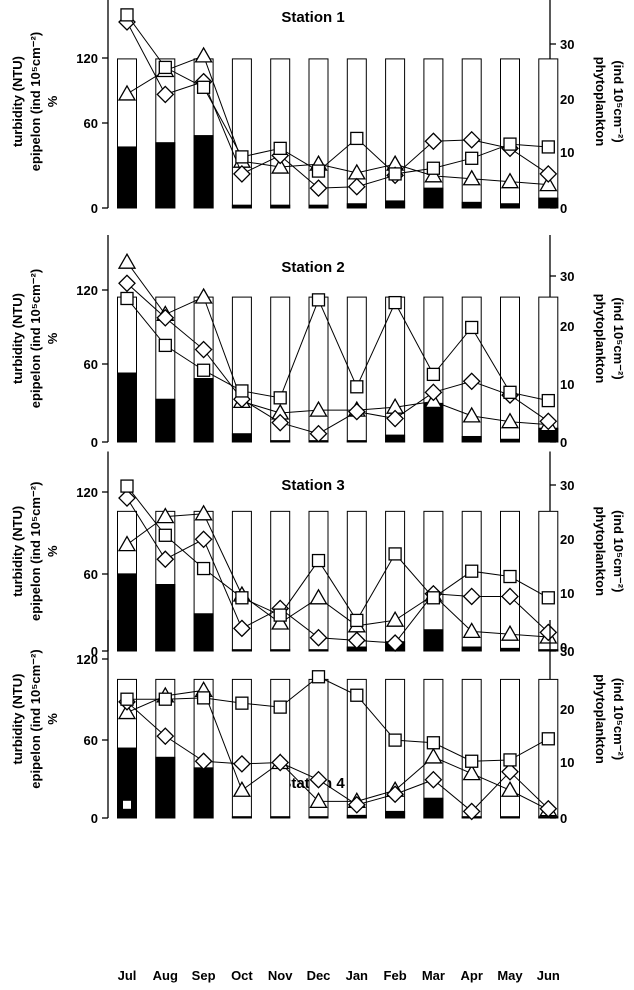 This screenshot has height=990, width=634. Describe the element at coordinates (94, 818) in the screenshot. I see `left-tick-label: 0` at that location.